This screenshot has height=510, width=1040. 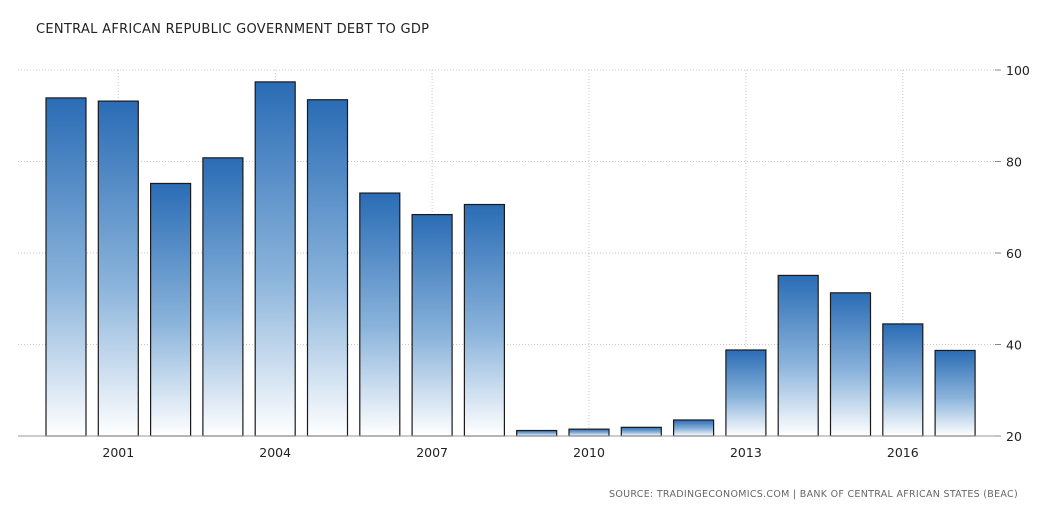 What do you see at coordinates (118, 452) in the screenshot?
I see `x-tick-label: 2001` at bounding box center [118, 452].